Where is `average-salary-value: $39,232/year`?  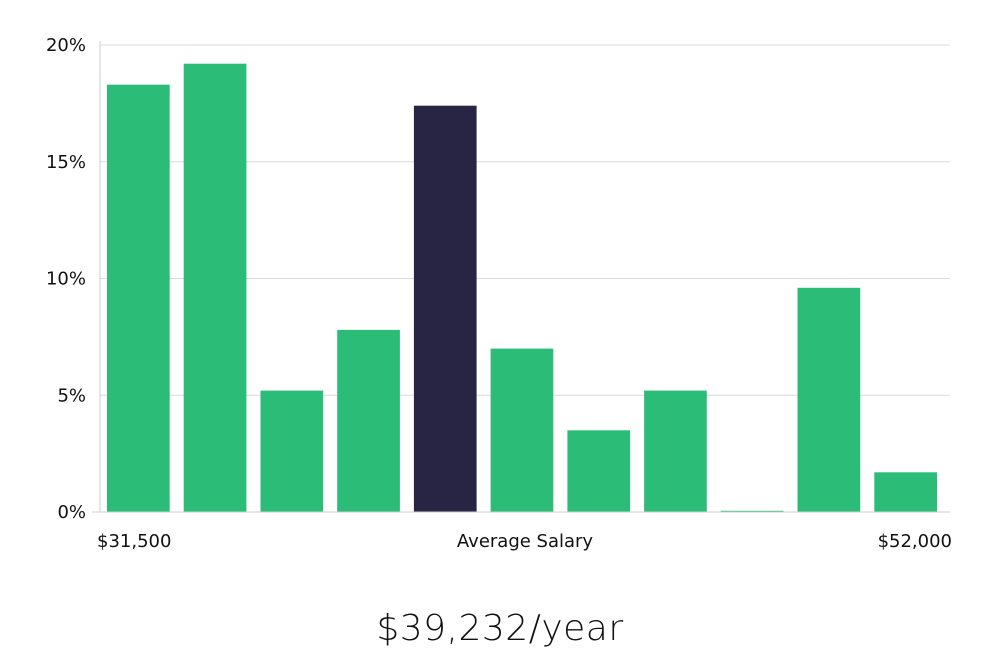
average-salary-value: $39,232/year is located at coordinates (500, 628).